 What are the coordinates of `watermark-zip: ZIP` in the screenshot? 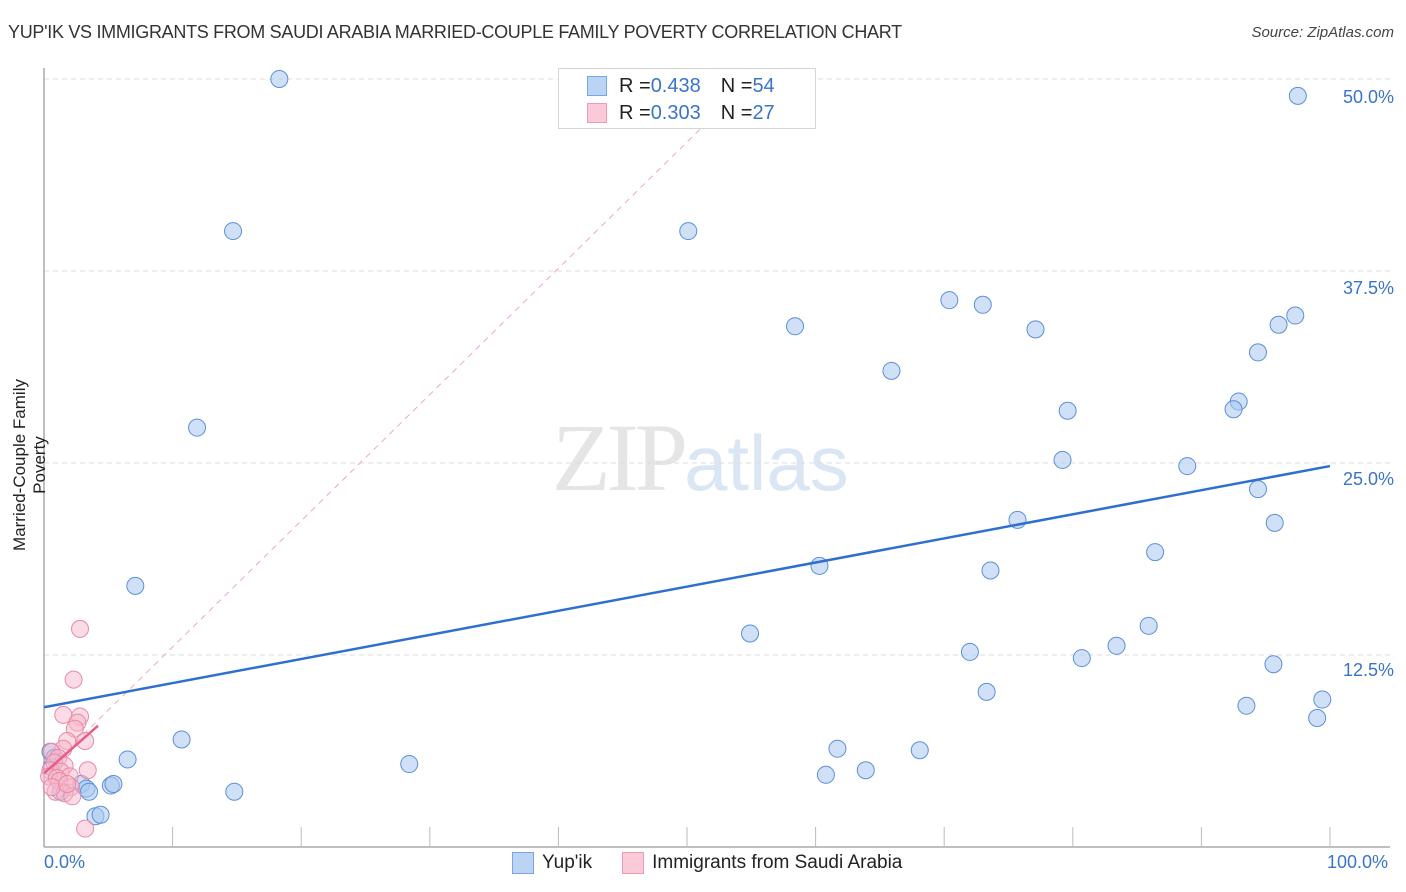 It's located at (620, 457).